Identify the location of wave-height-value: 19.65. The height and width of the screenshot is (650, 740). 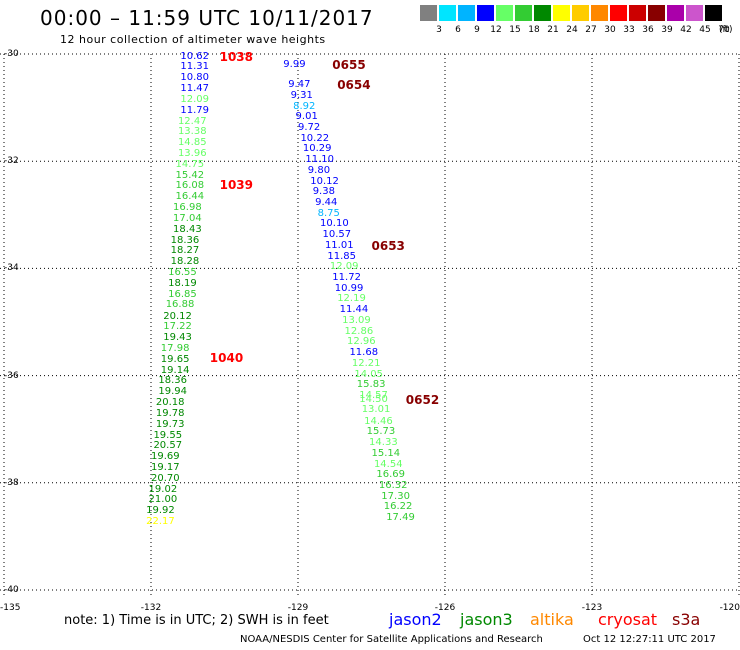
(175, 359).